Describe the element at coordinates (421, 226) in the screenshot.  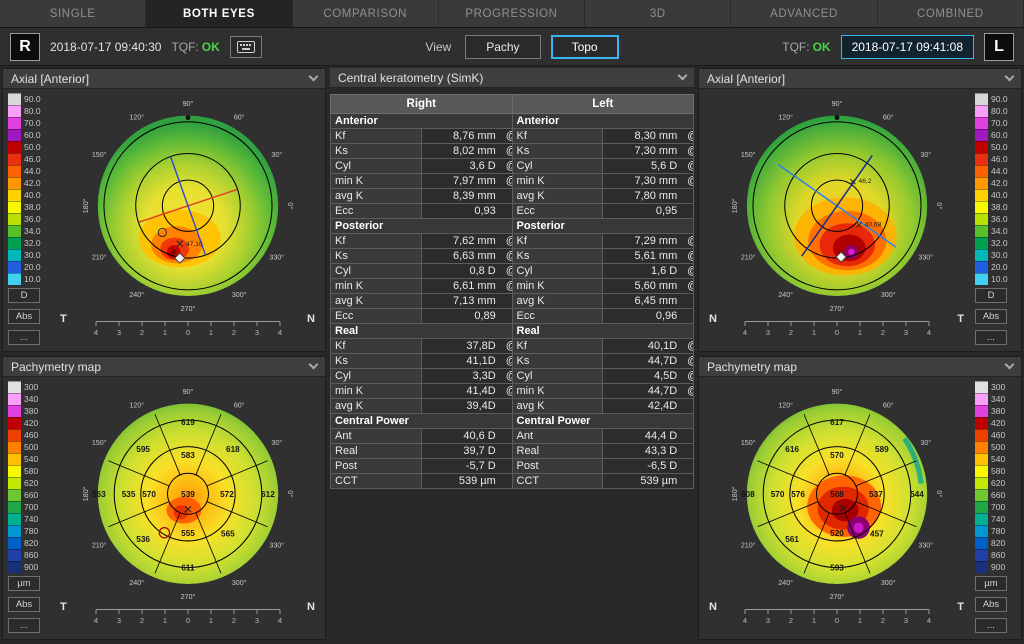
I see `section-label: Posterior` at that location.